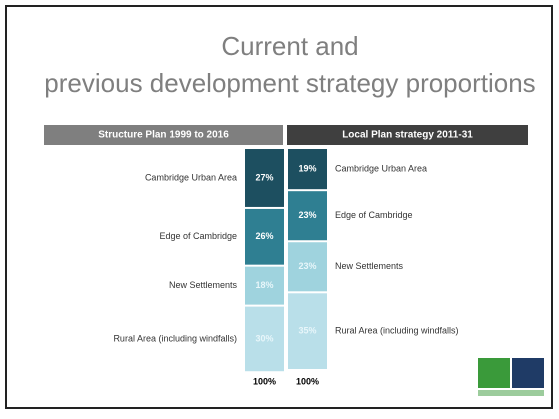 The width and height of the screenshot is (559, 419). I want to click on logo, so click(511, 377).